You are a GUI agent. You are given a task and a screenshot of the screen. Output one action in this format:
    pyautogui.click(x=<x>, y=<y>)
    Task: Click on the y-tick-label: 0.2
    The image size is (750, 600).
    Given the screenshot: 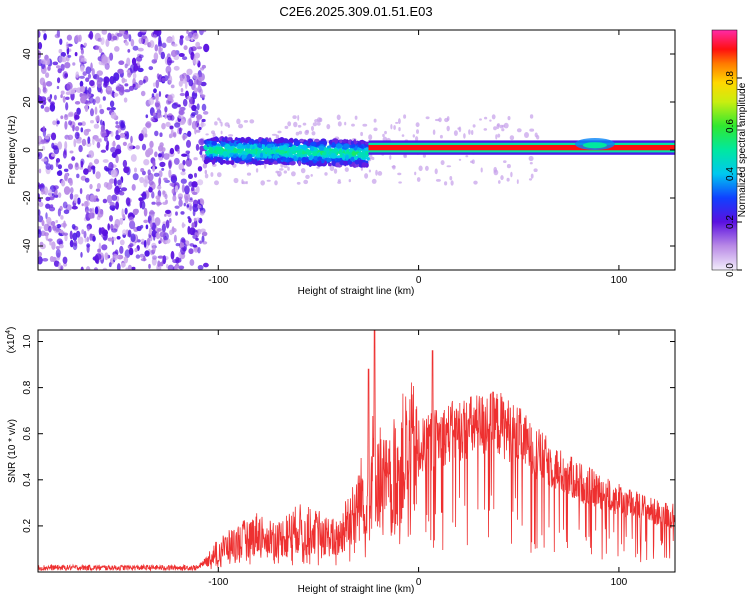 What is the action you would take?
    pyautogui.click(x=27, y=526)
    